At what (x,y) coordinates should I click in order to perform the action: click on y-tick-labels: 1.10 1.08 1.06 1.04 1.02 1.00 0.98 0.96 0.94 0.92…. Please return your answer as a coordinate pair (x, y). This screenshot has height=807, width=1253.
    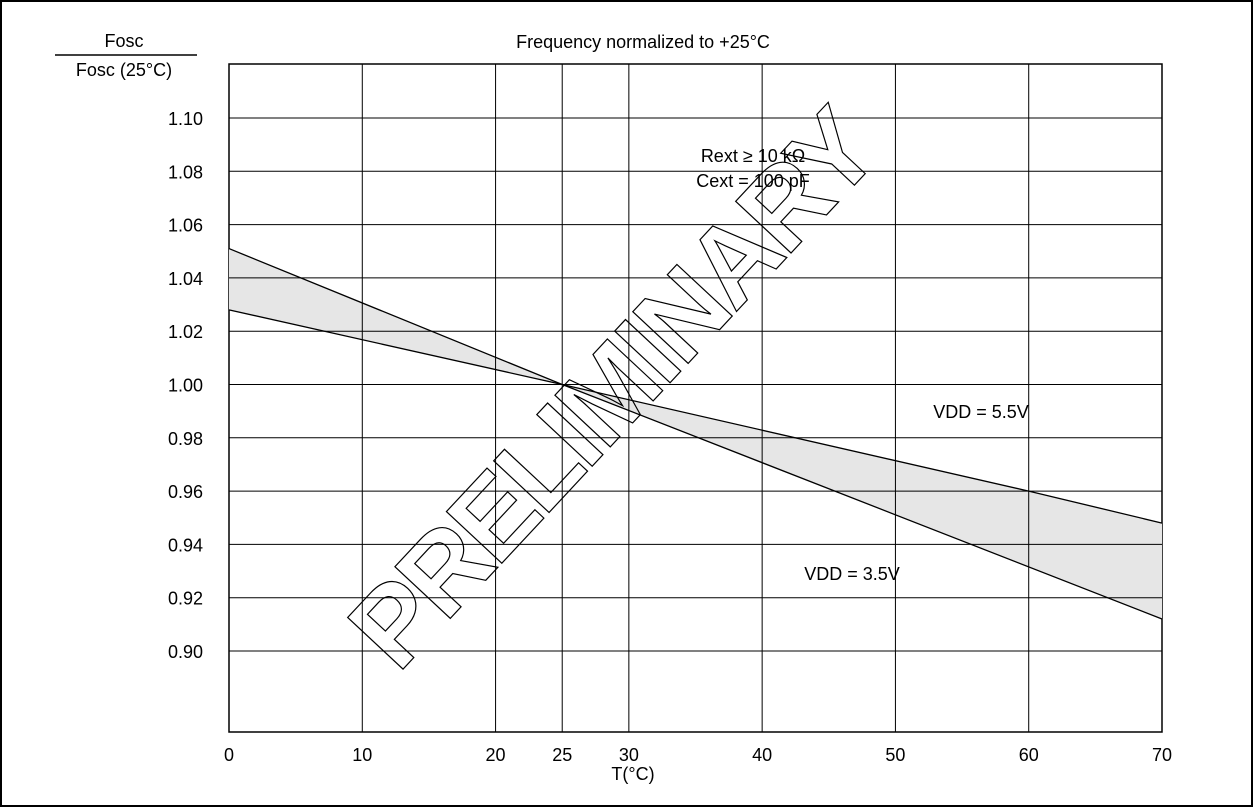
    Looking at the image, I should click on (185, 385).